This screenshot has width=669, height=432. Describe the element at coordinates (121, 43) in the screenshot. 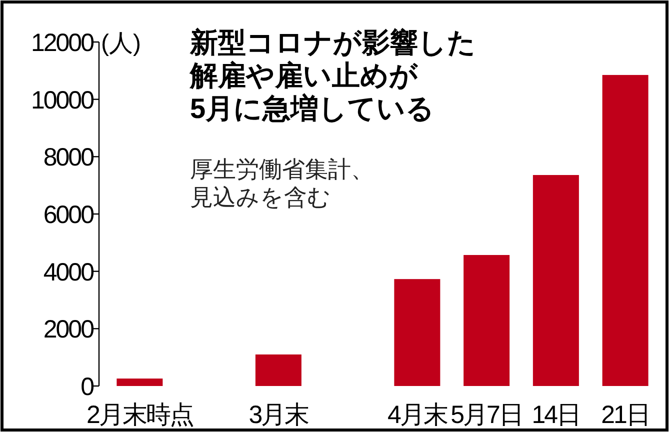

I see `y-axis-title: (人)` at that location.